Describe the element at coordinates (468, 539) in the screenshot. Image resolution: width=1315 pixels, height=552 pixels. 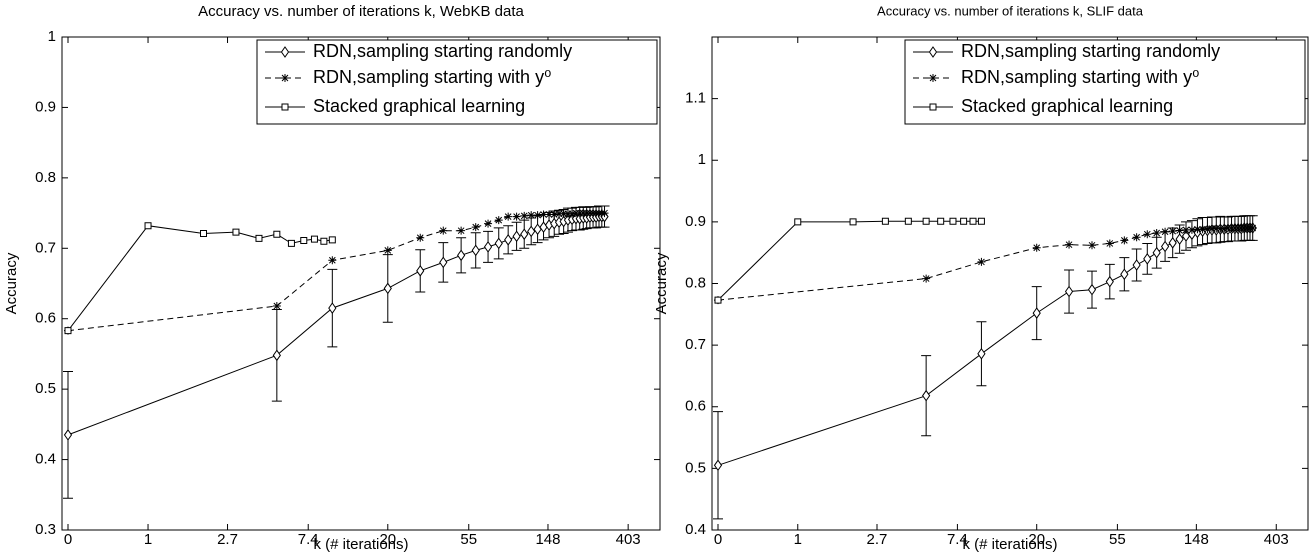
I see `x-tick-label: 55` at that location.